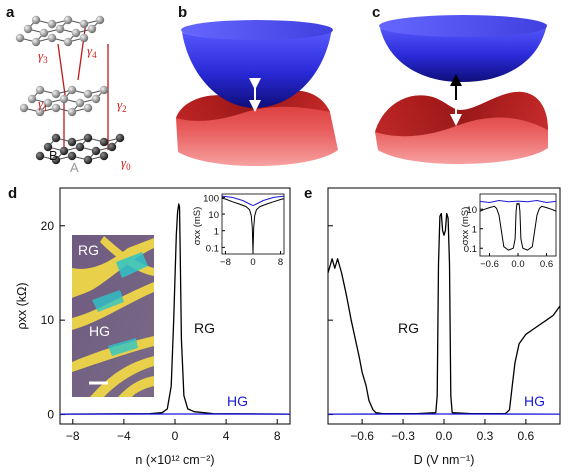 The width and height of the screenshot is (580, 475). I want to click on panel-a-label: a, so click(10, 12).